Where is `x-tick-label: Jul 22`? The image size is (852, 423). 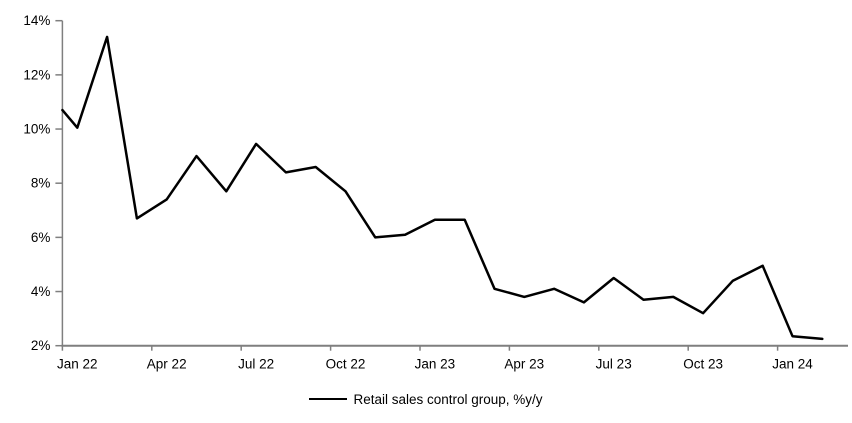 x-tick-label: Jul 22 is located at coordinates (256, 364).